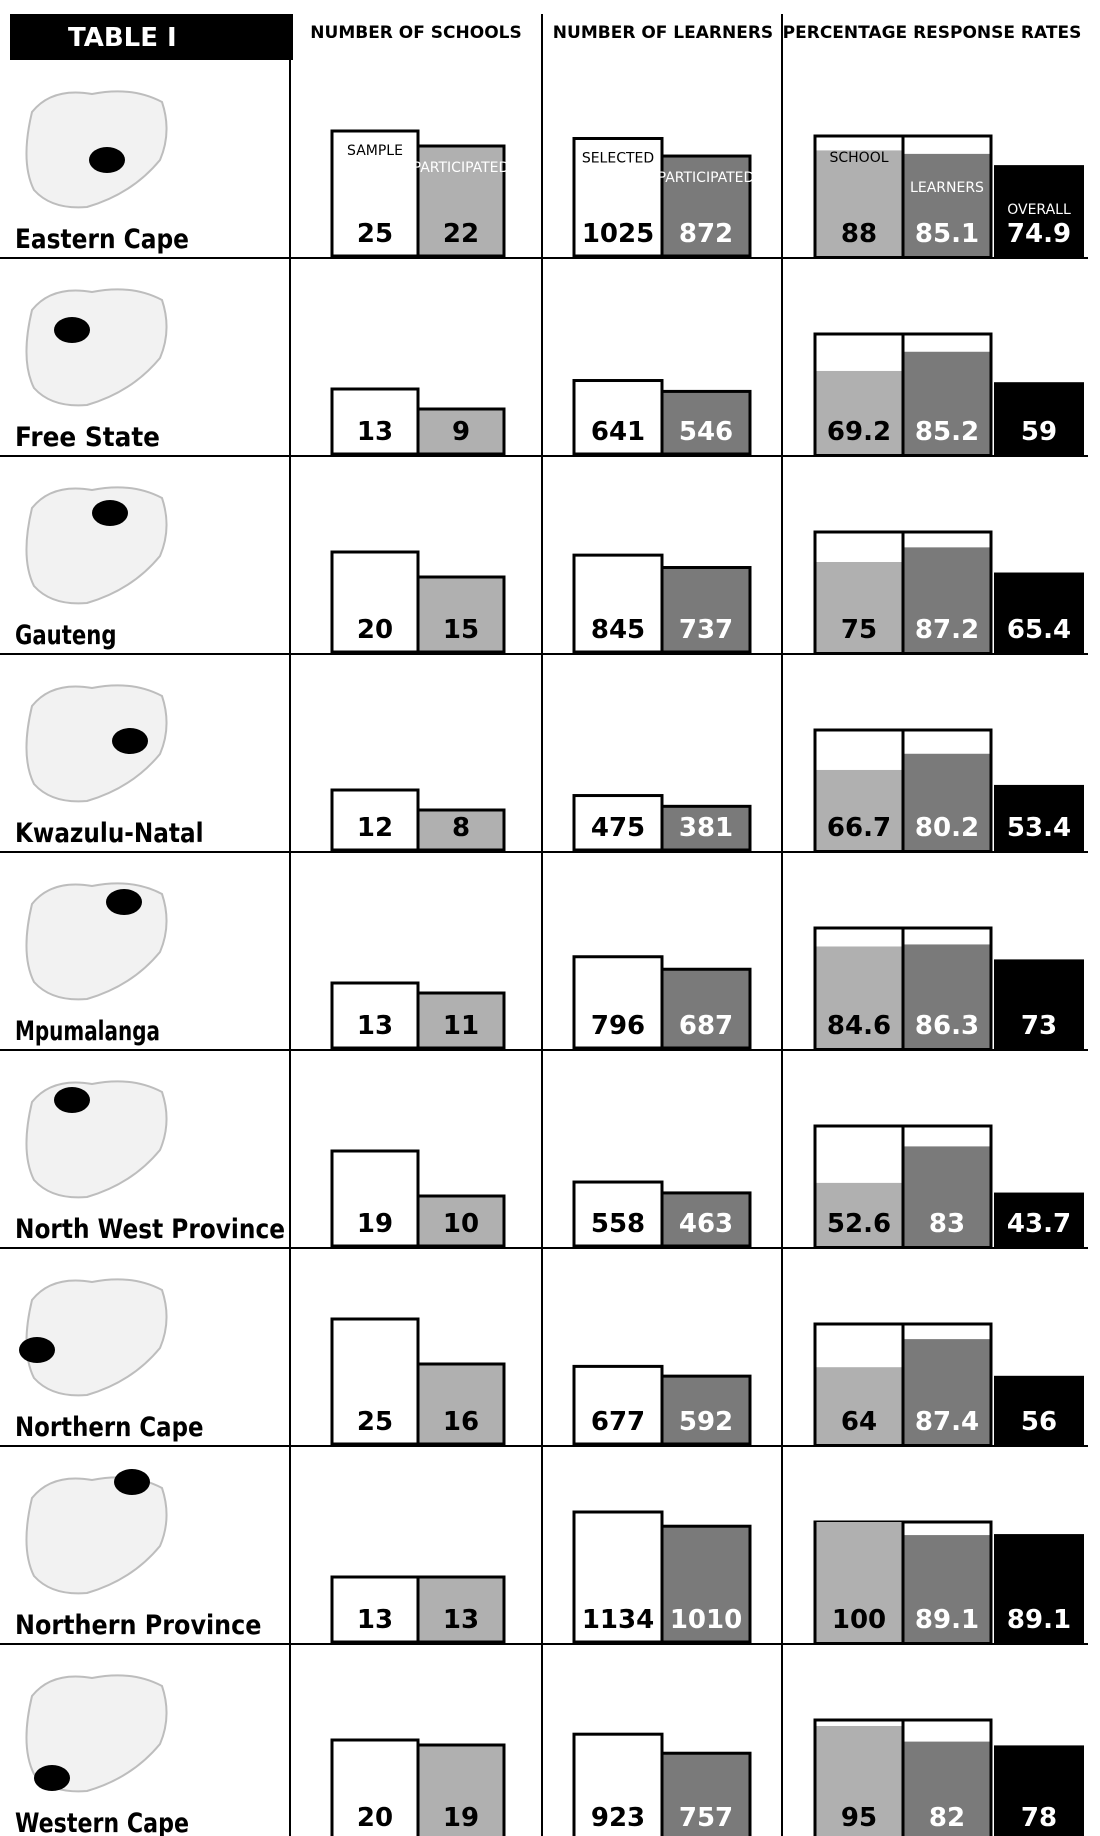 Image resolution: width=1100 pixels, height=1836 pixels. I want to click on label-rate-overall: 56, so click(1039, 1422).